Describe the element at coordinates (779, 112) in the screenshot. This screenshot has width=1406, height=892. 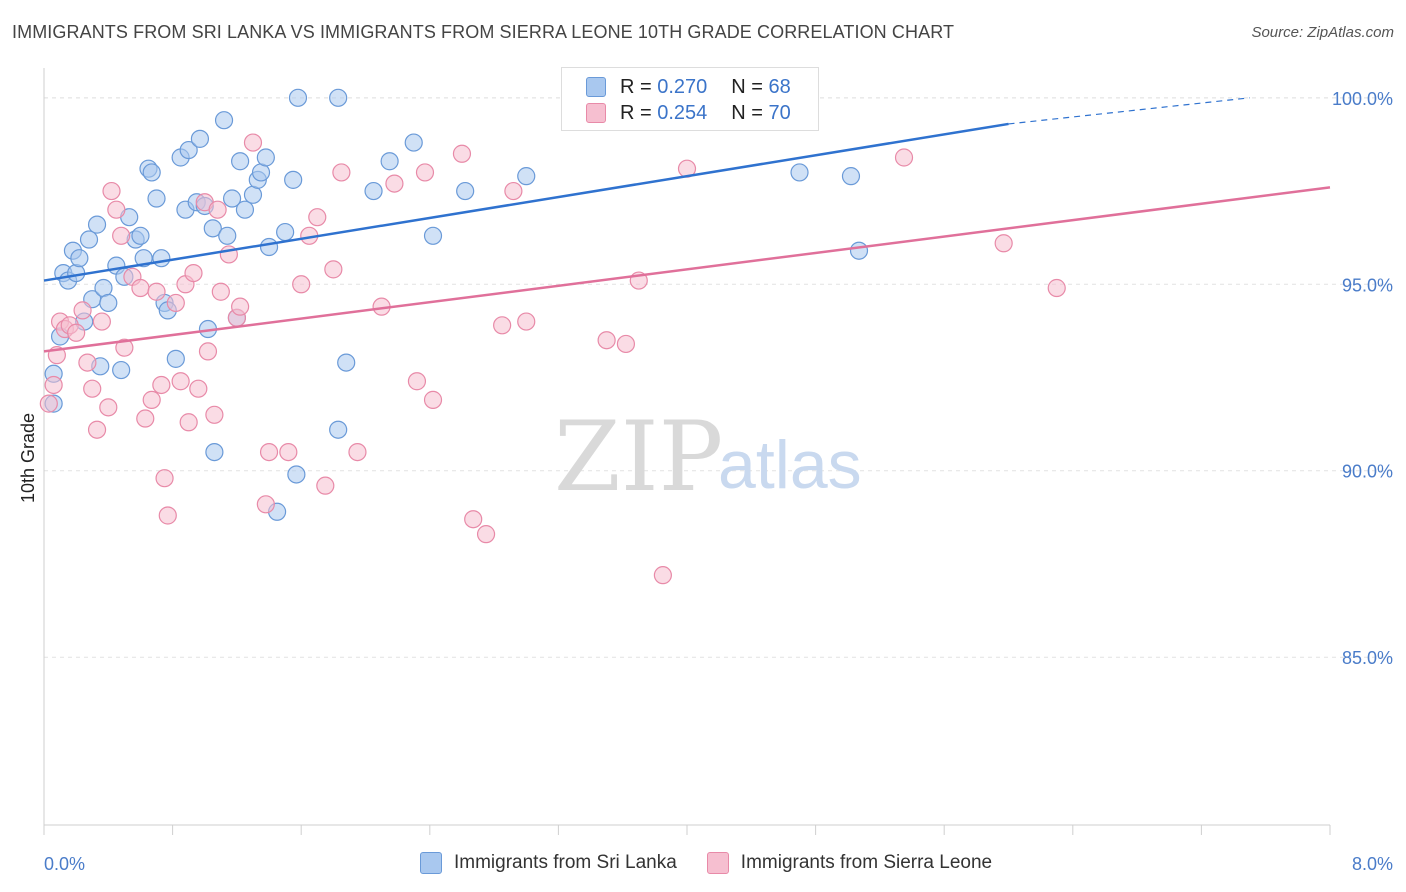
I see `legend-n-value-2: 70` at that location.